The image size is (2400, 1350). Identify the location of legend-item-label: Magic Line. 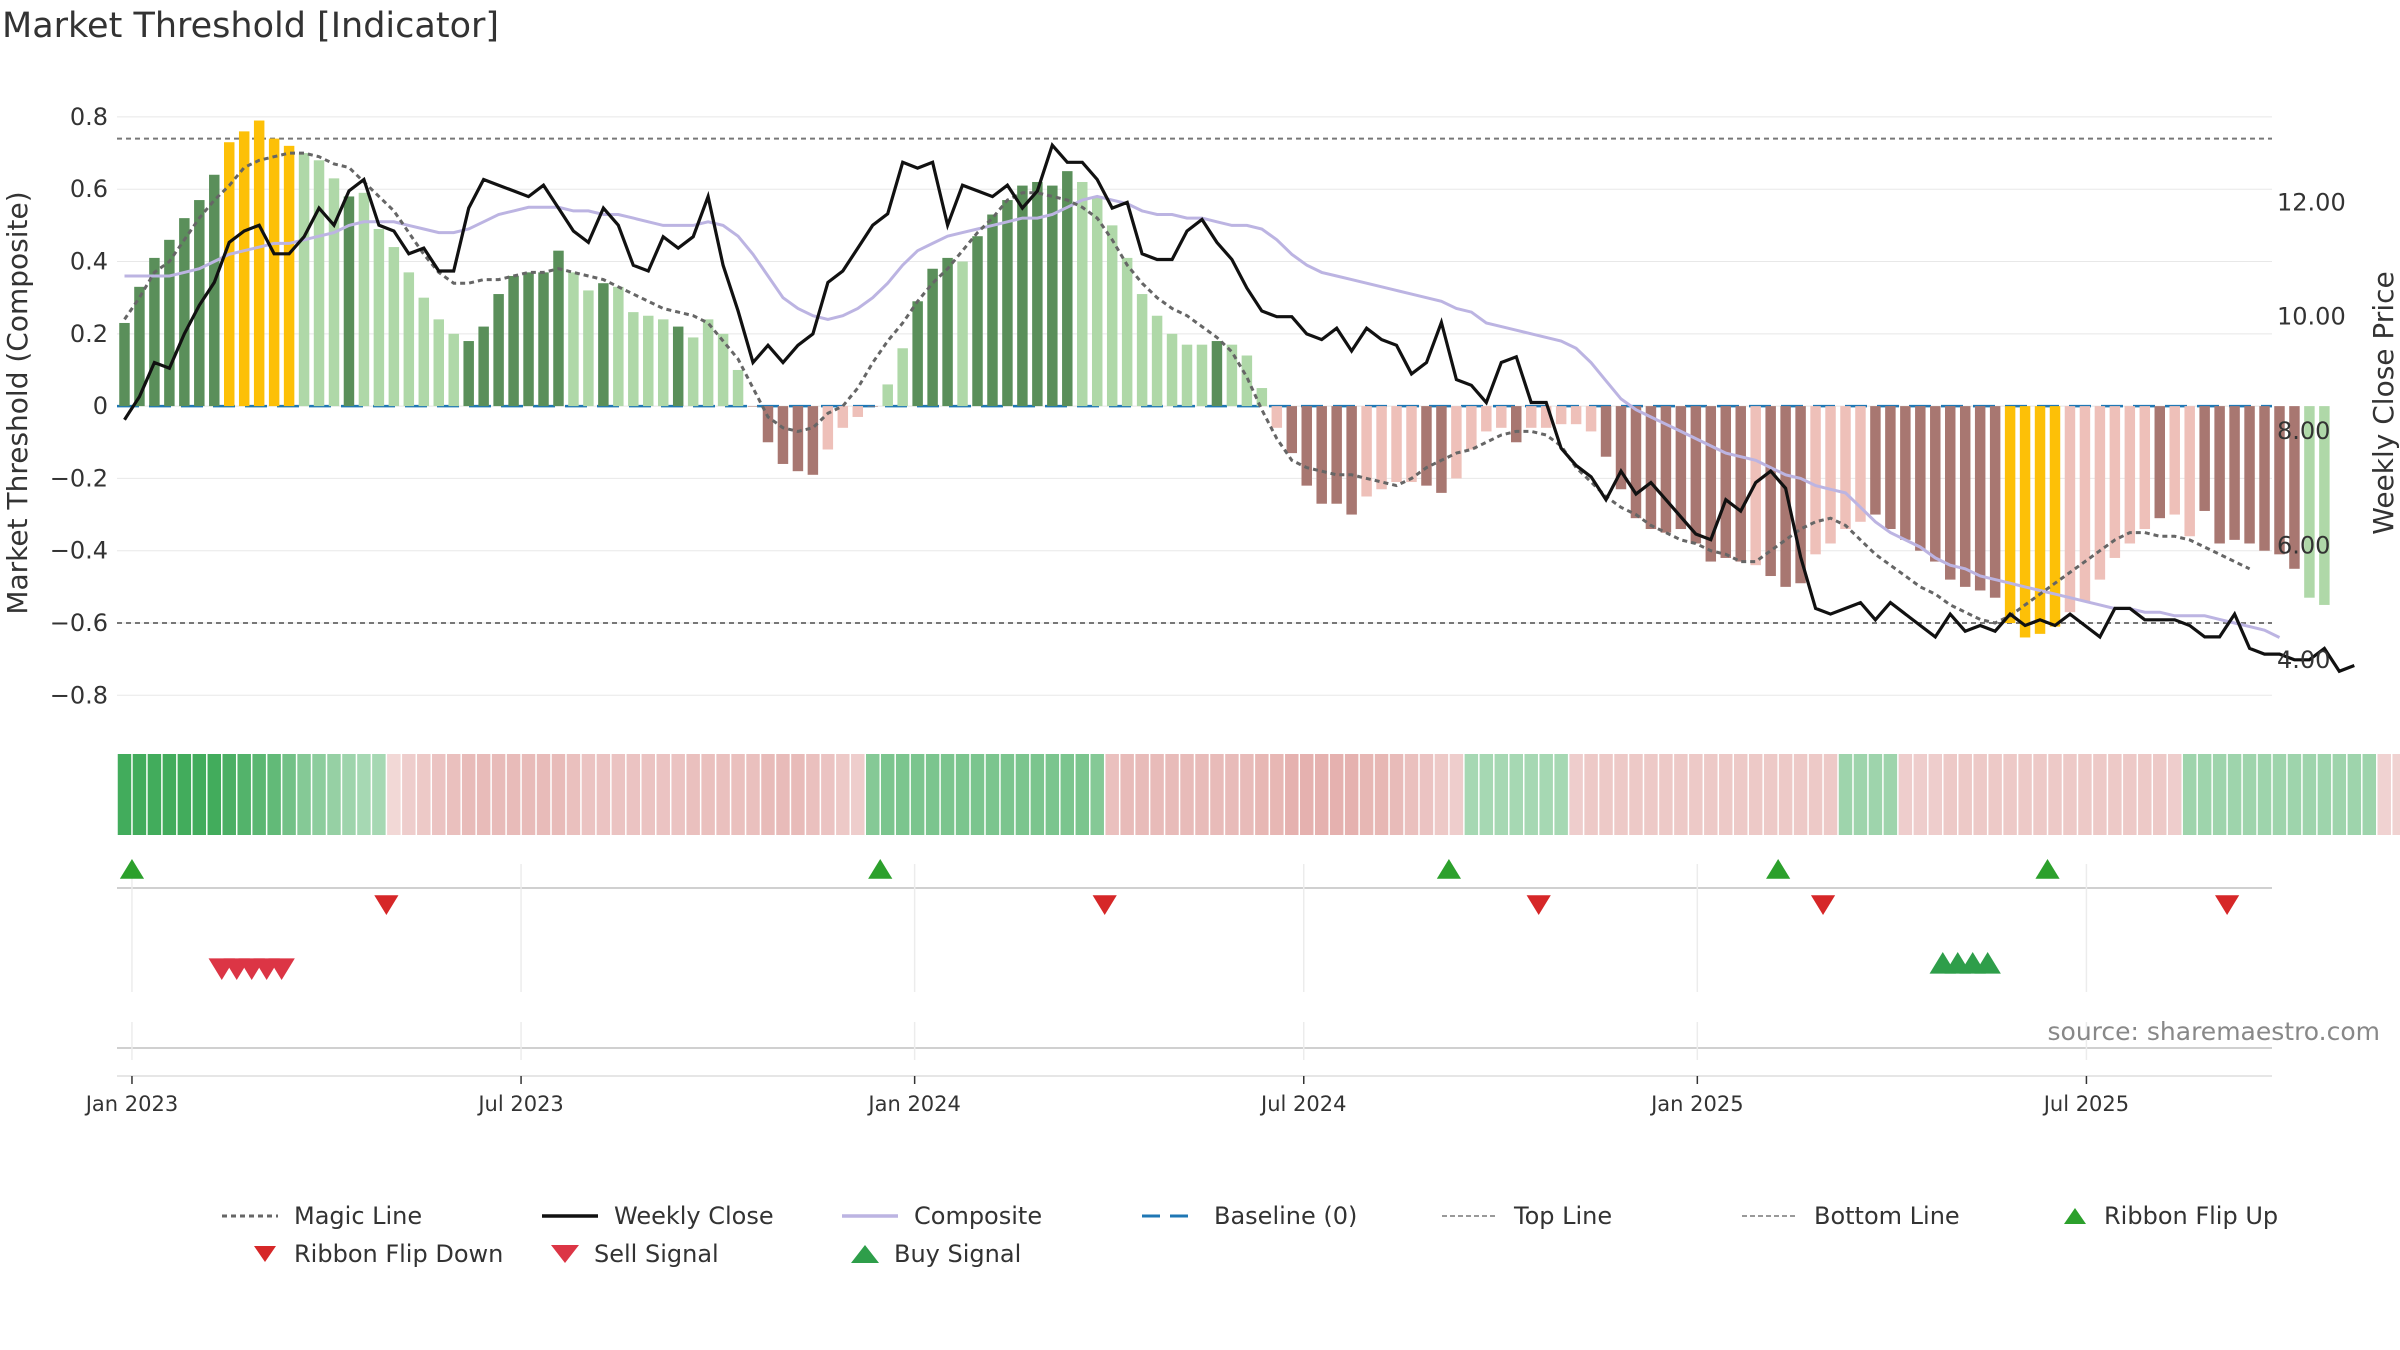
(358, 1216).